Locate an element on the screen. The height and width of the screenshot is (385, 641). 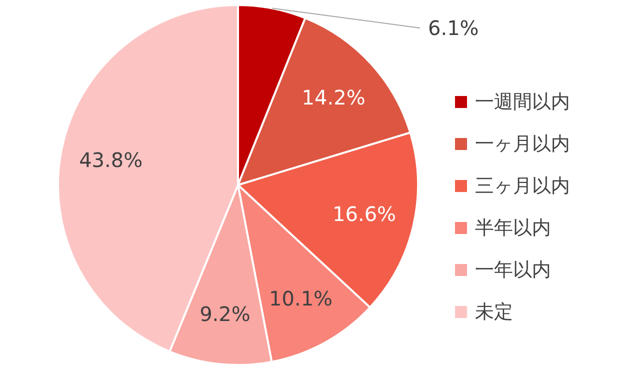
legend-label: 三ヶ月以内 is located at coordinates (522, 186).